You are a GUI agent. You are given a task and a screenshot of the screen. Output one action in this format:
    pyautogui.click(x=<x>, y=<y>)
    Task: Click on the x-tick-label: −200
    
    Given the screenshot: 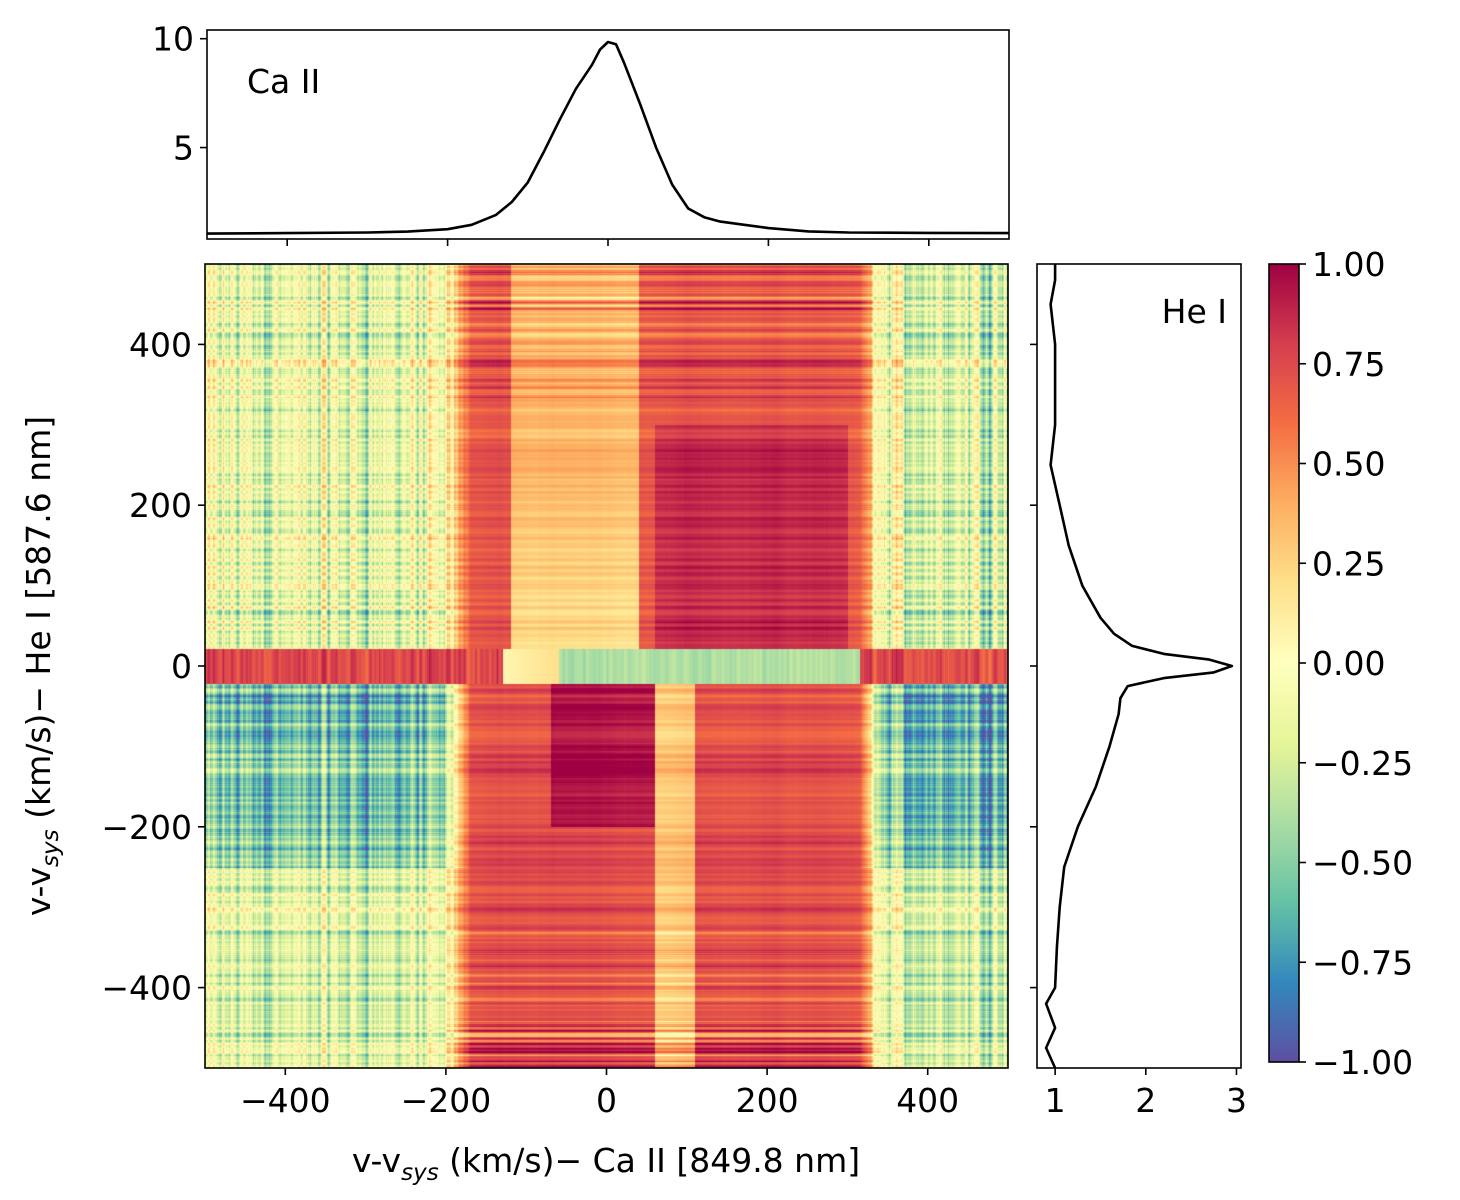 What is the action you would take?
    pyautogui.click(x=446, y=1100)
    